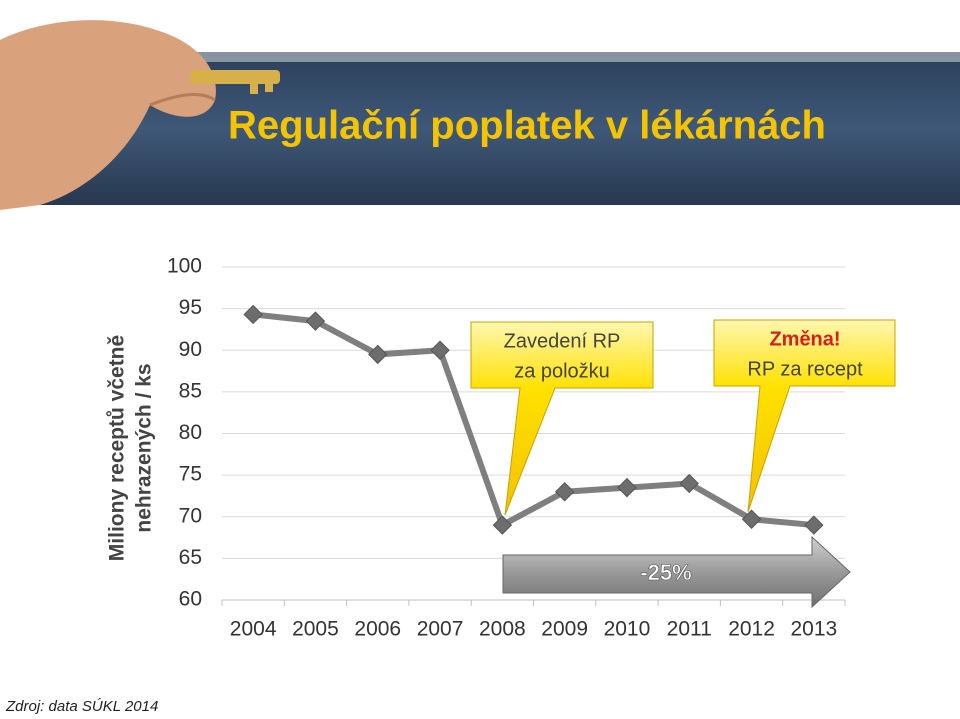 The image size is (960, 719). Describe the element at coordinates (184, 266) in the screenshot. I see `y-tick-label: 100` at that location.